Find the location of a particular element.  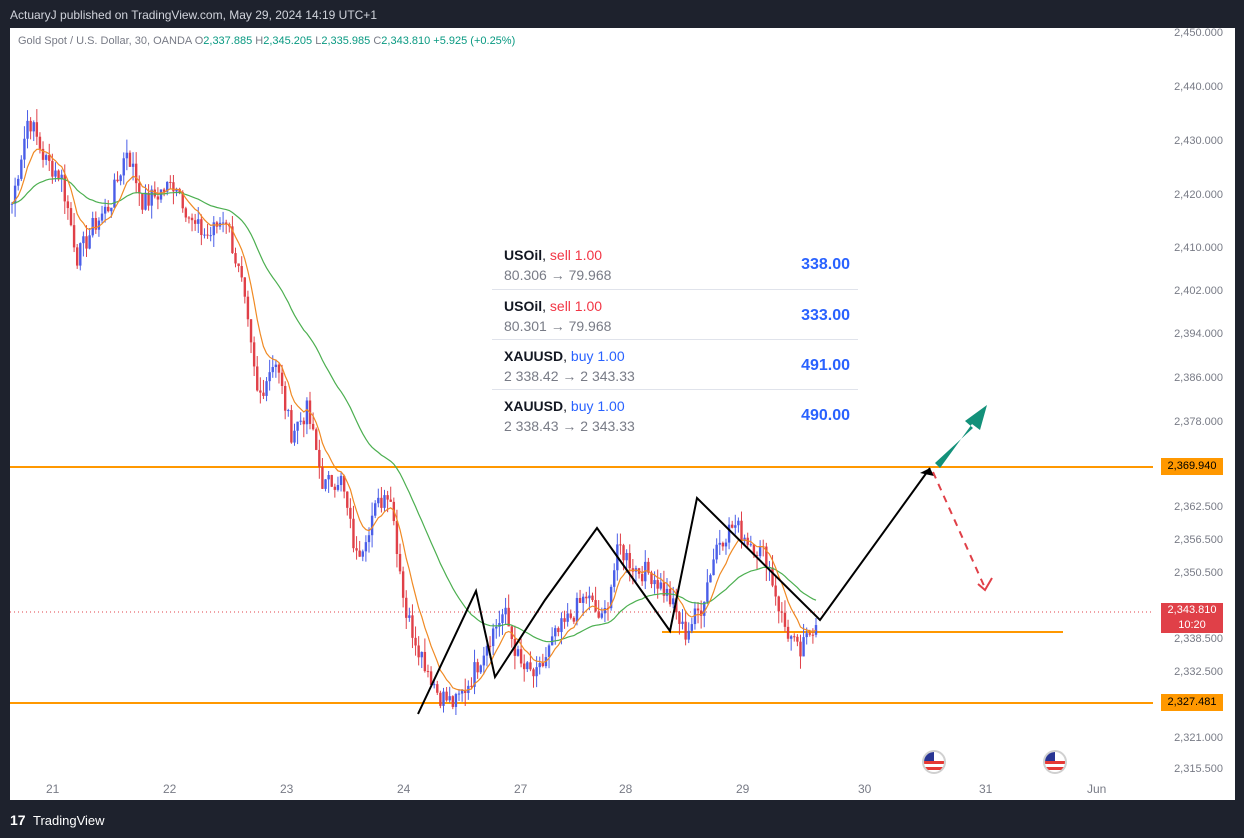

trade-prices: 80.306 → 79.968 is located at coordinates (558, 275).